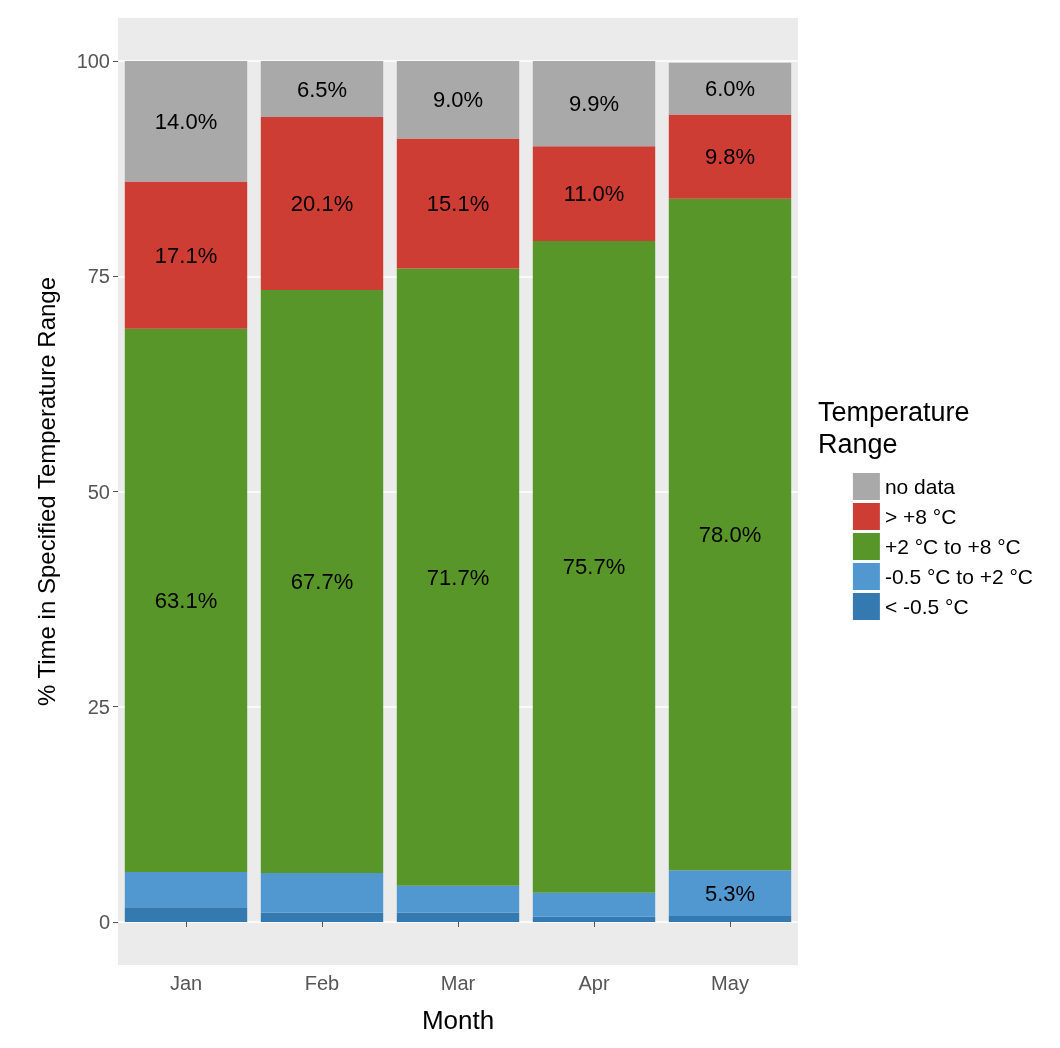 The image size is (1060, 1048). What do you see at coordinates (46, 491) in the screenshot?
I see `y-axis-title: % Time in Specified Temperature Range` at bounding box center [46, 491].